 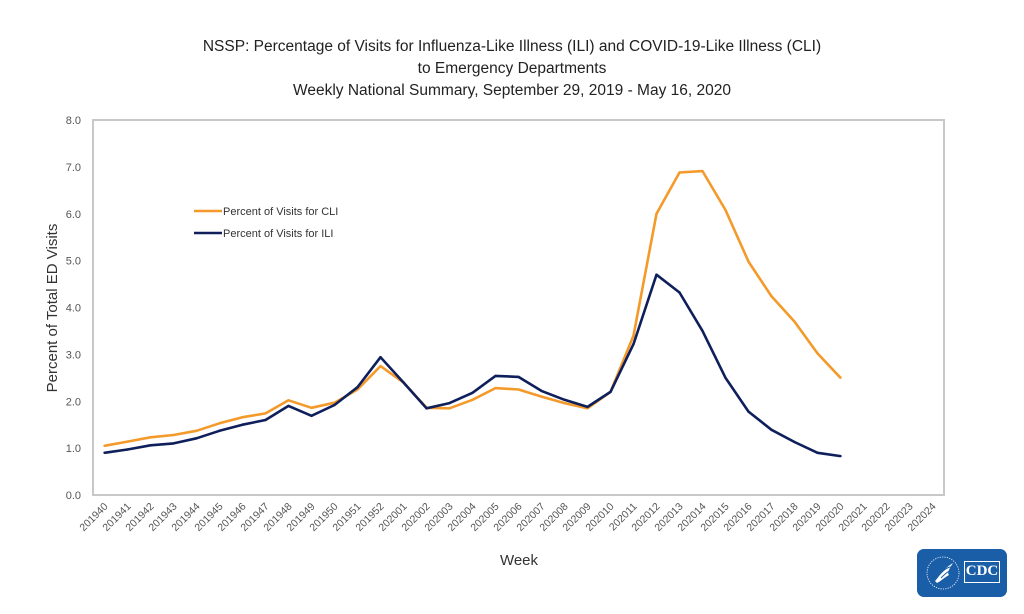 What do you see at coordinates (73, 402) in the screenshot?
I see `y-tick-label: 2.0` at bounding box center [73, 402].